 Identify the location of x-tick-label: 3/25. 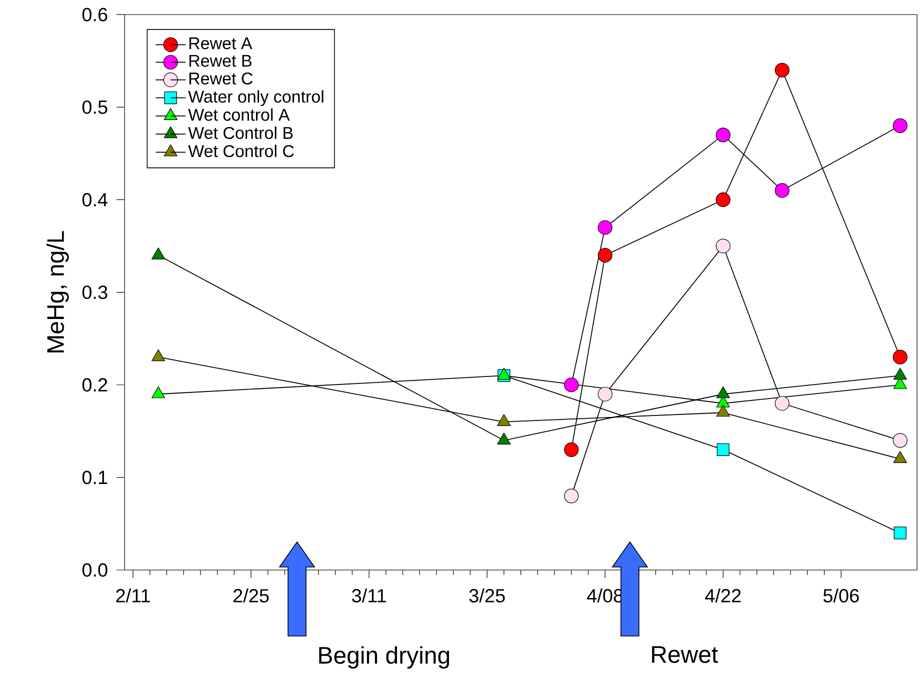
(487, 595).